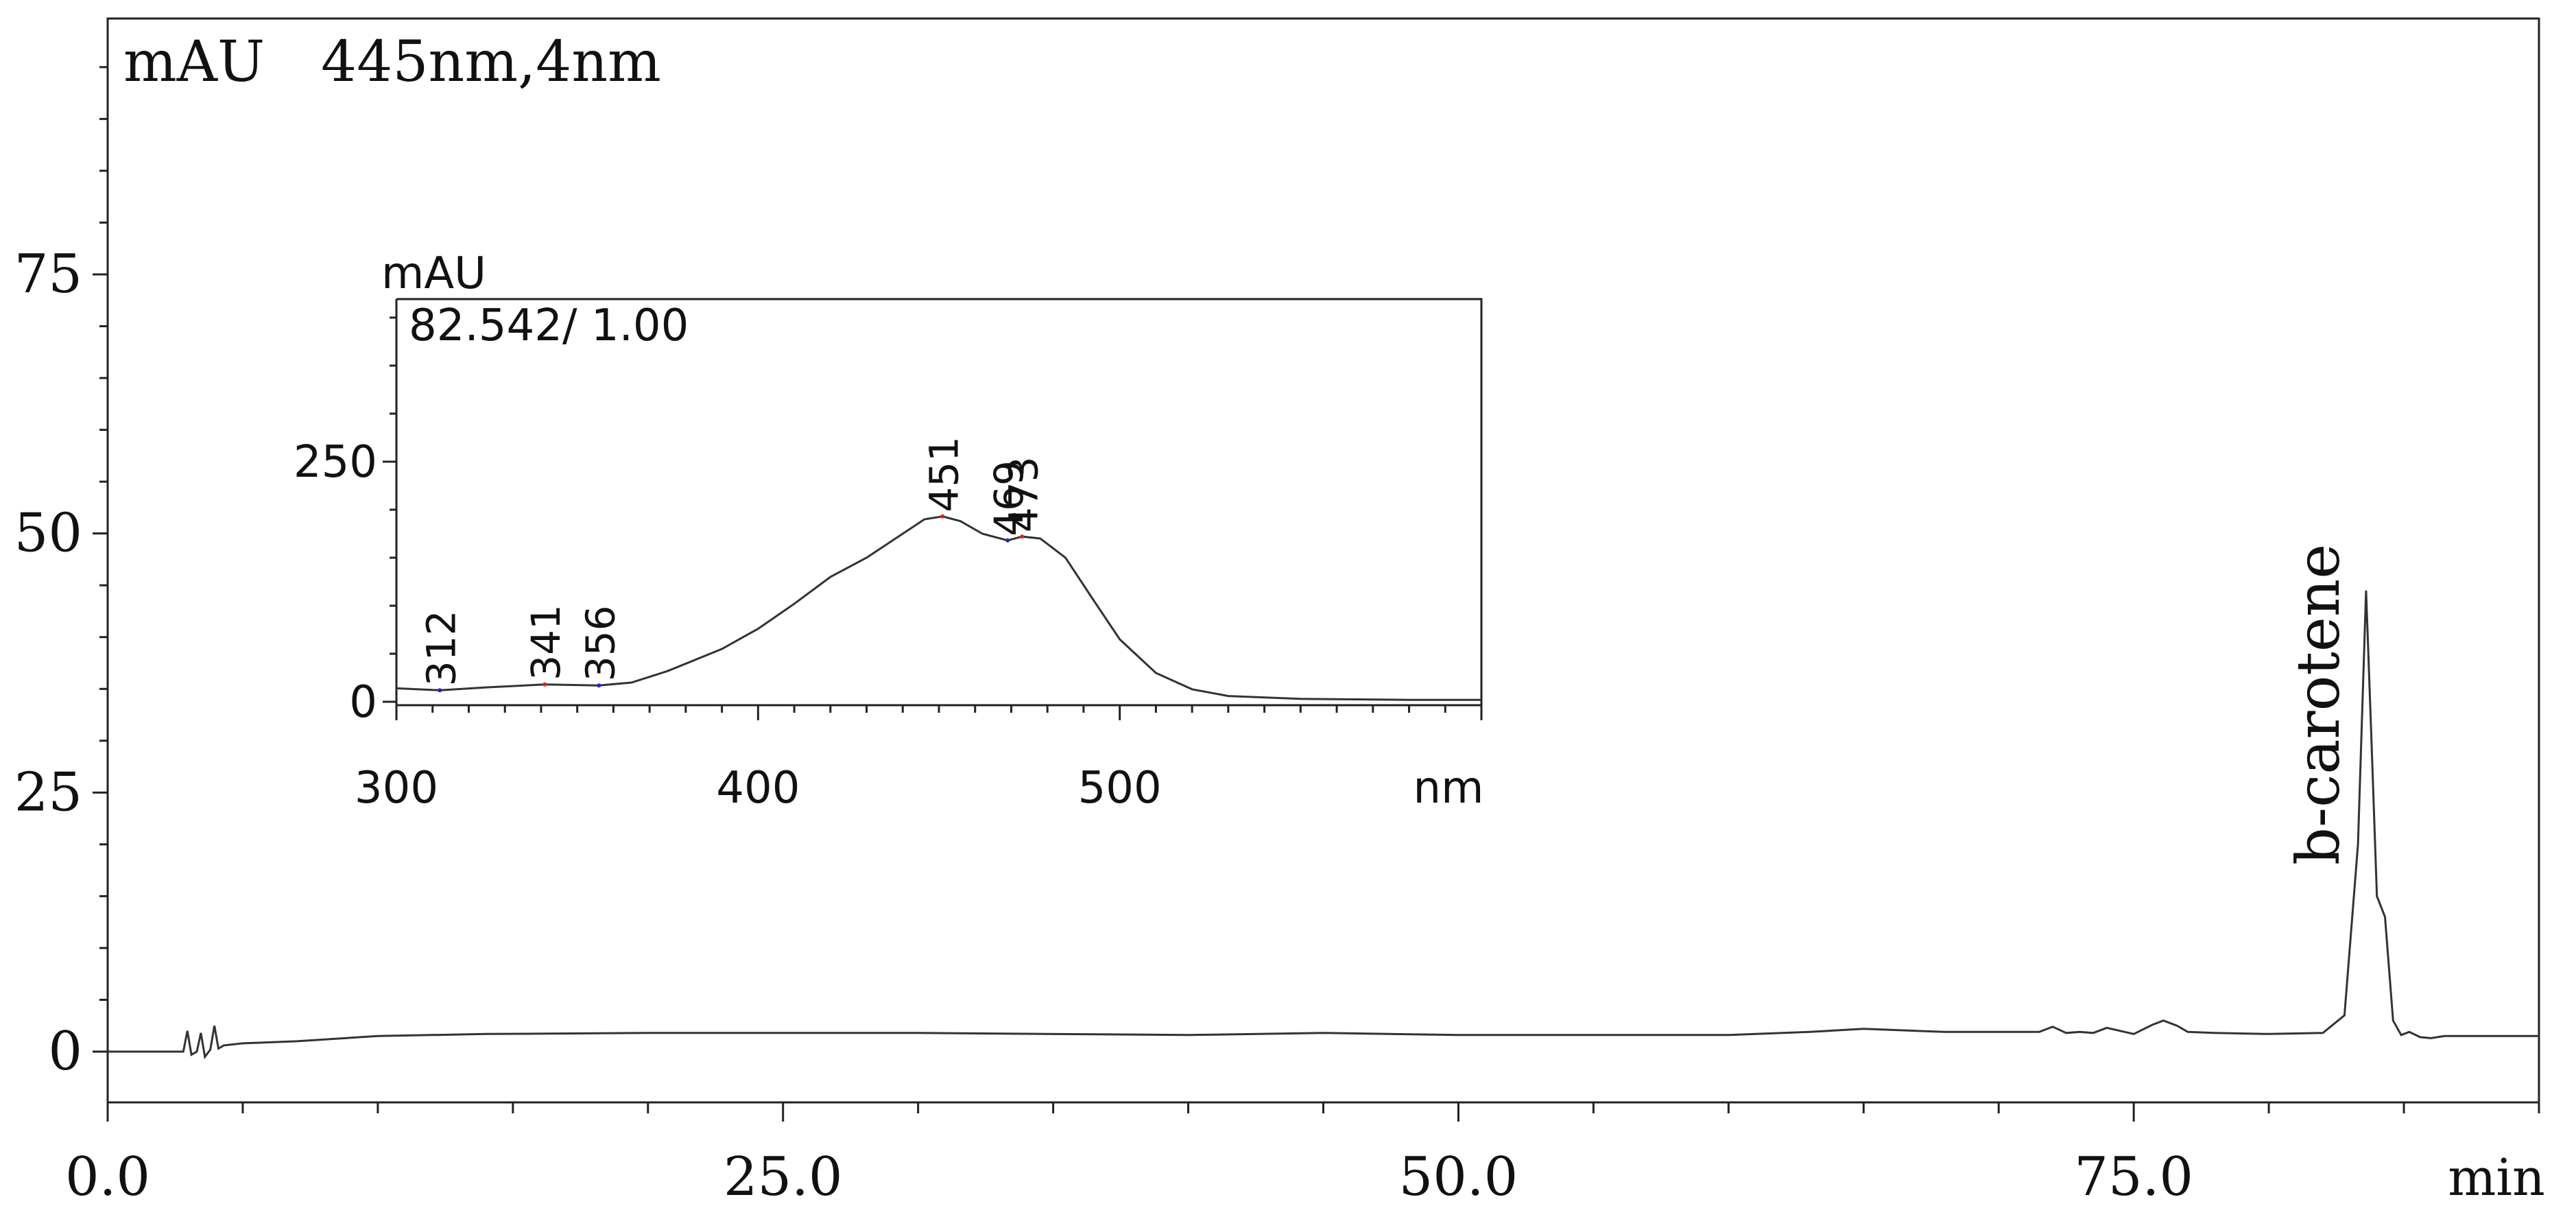 The width and height of the screenshot is (2576, 1219). I want to click on main-y-tick-label: 0, so click(65, 1051).